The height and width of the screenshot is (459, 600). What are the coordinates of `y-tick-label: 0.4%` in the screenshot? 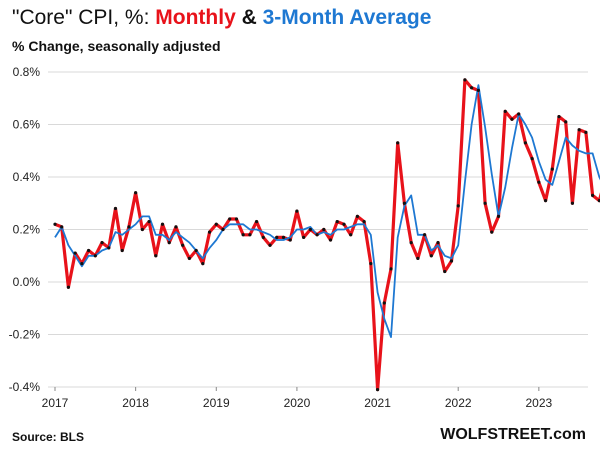 It's located at (27, 177).